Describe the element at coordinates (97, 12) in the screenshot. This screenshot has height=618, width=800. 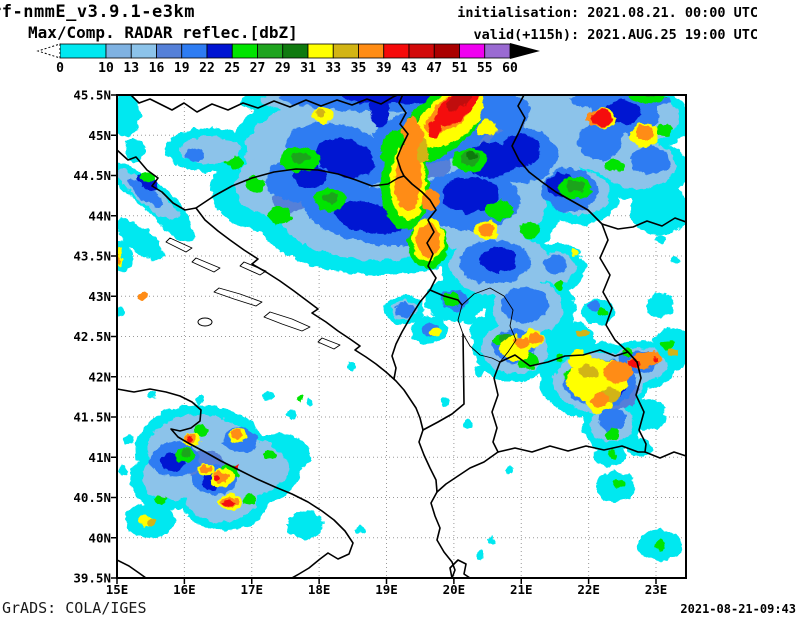
I see `model-title: rf-nmmE_v3.9.1-e3km` at that location.